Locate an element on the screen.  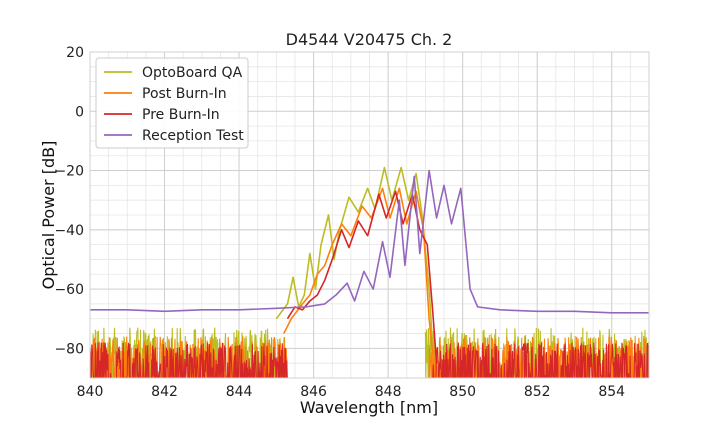
legend-box is located at coordinates (172, 103).